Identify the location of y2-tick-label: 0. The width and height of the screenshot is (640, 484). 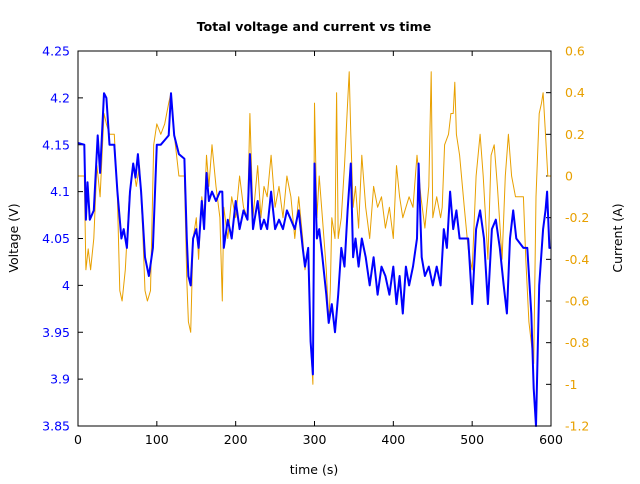
(569, 176).